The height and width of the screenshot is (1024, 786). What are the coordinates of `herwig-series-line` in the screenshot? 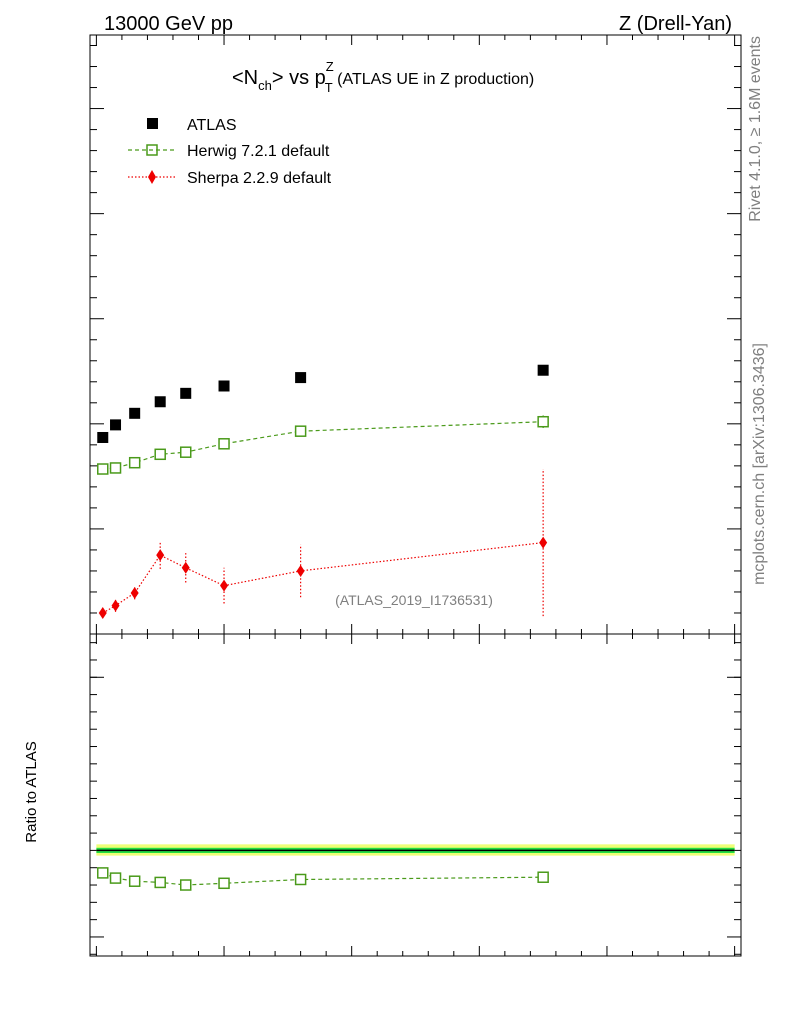 It's located at (323, 445).